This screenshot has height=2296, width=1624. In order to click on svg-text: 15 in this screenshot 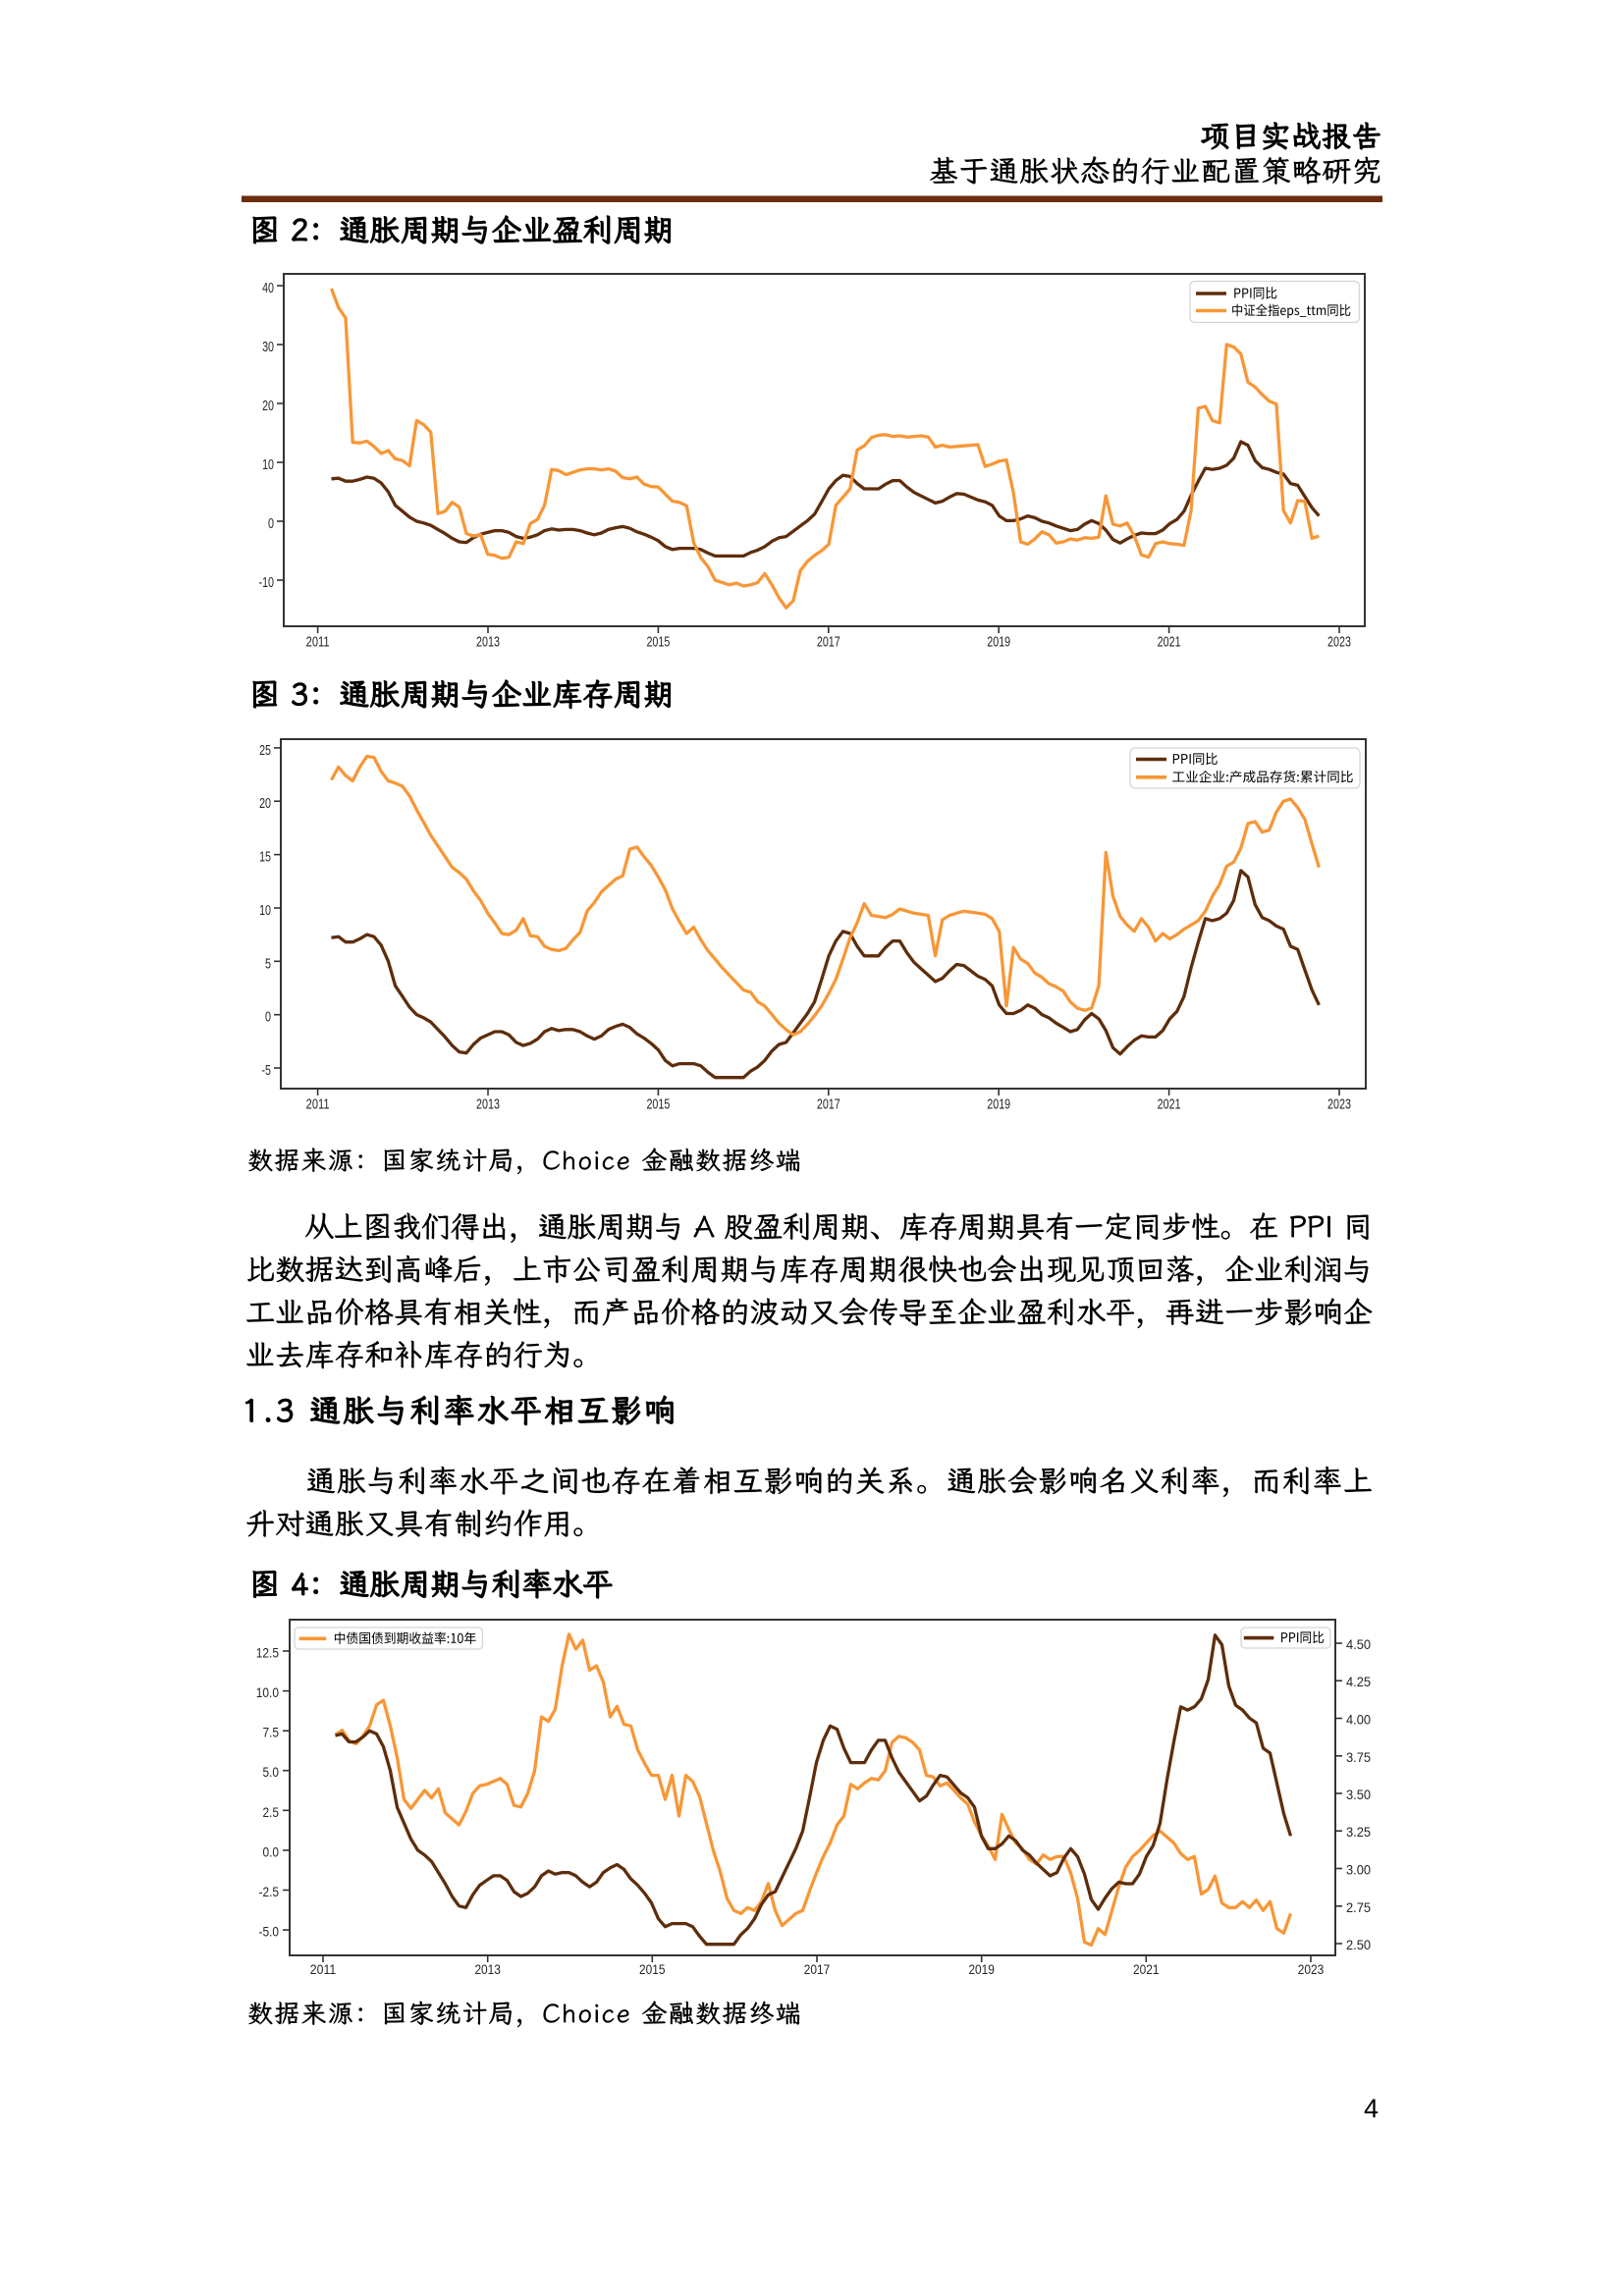, I will do `click(265, 858)`.